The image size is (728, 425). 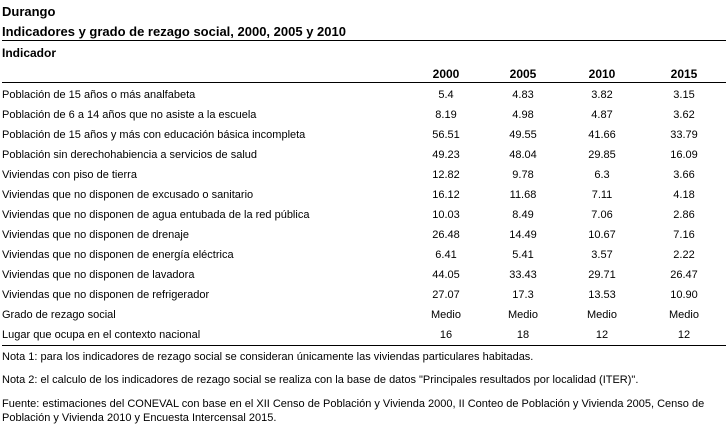 I want to click on cell-2010: 13.53, so click(x=602, y=295).